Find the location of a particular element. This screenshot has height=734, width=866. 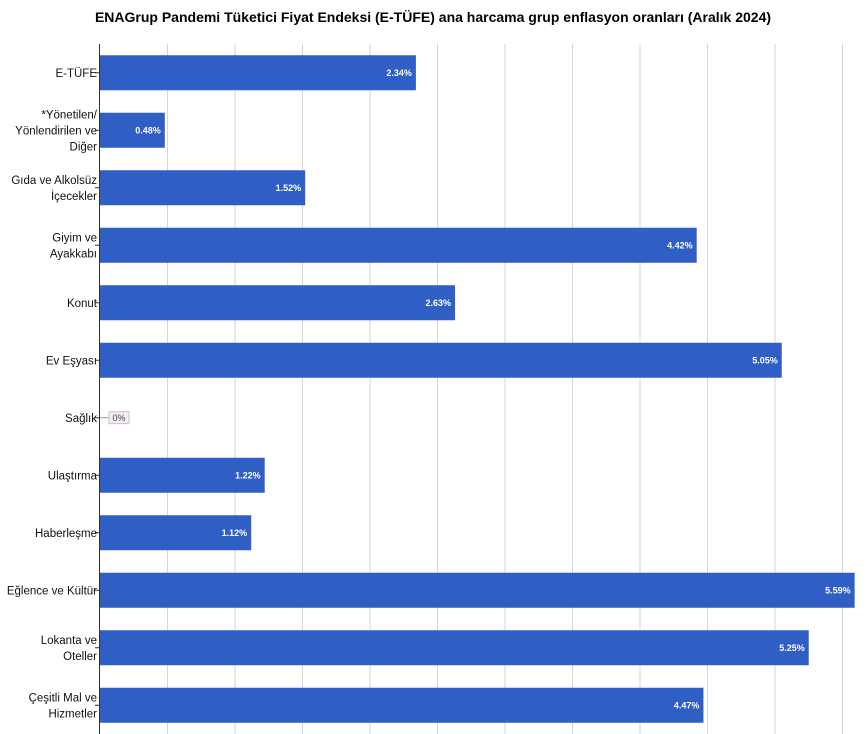

zero-value-box is located at coordinates (119, 418).